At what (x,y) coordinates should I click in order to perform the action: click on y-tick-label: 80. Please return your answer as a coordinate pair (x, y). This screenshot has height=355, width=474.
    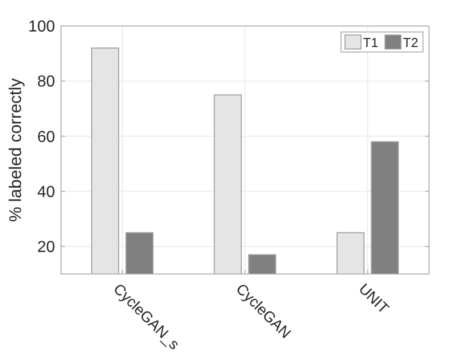
    Looking at the image, I should click on (46, 82).